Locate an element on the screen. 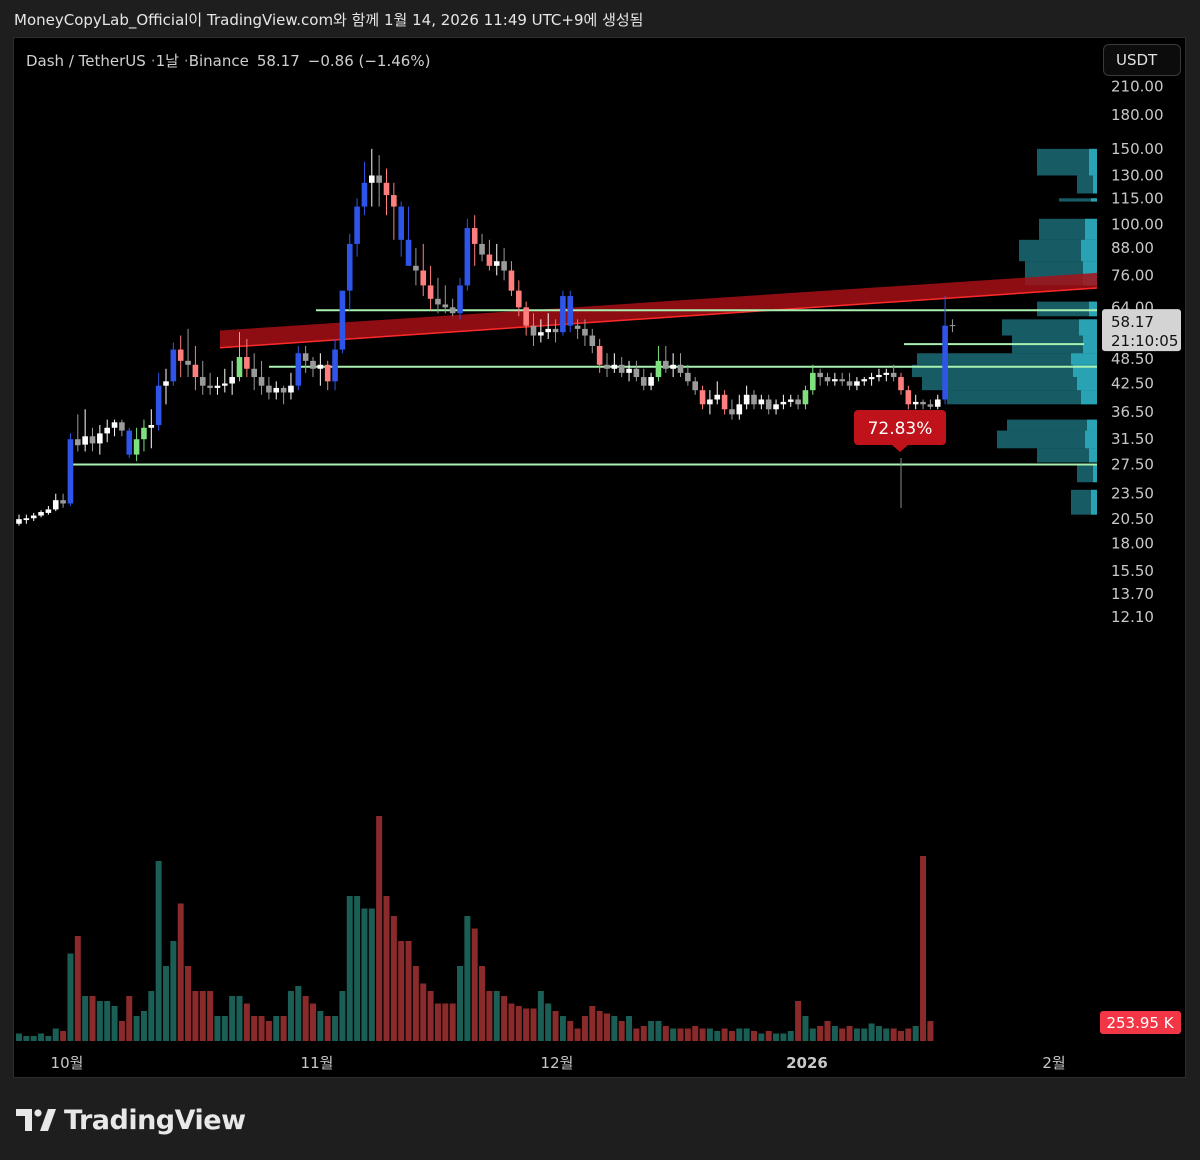 The height and width of the screenshot is (1160, 1200). time-tick-label: 11월 is located at coordinates (317, 1063).